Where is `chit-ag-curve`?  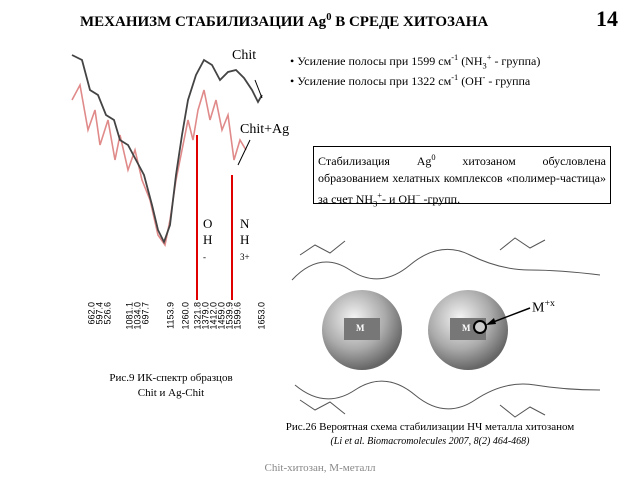 chit-ag-curve is located at coordinates (159, 164).